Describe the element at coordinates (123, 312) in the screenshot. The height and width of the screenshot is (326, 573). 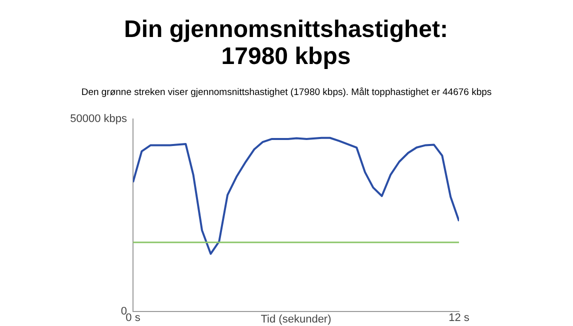
I see `y-tick-label: 0` at that location.